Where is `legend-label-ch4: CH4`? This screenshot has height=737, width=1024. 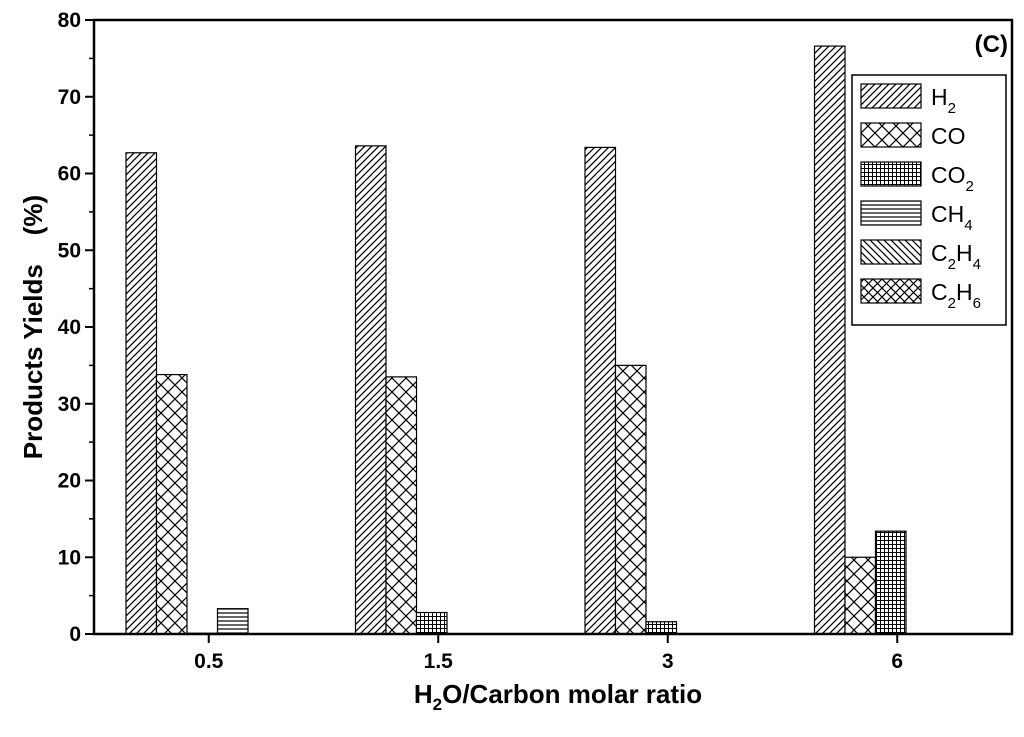 legend-label-ch4: CH4 is located at coordinates (952, 217).